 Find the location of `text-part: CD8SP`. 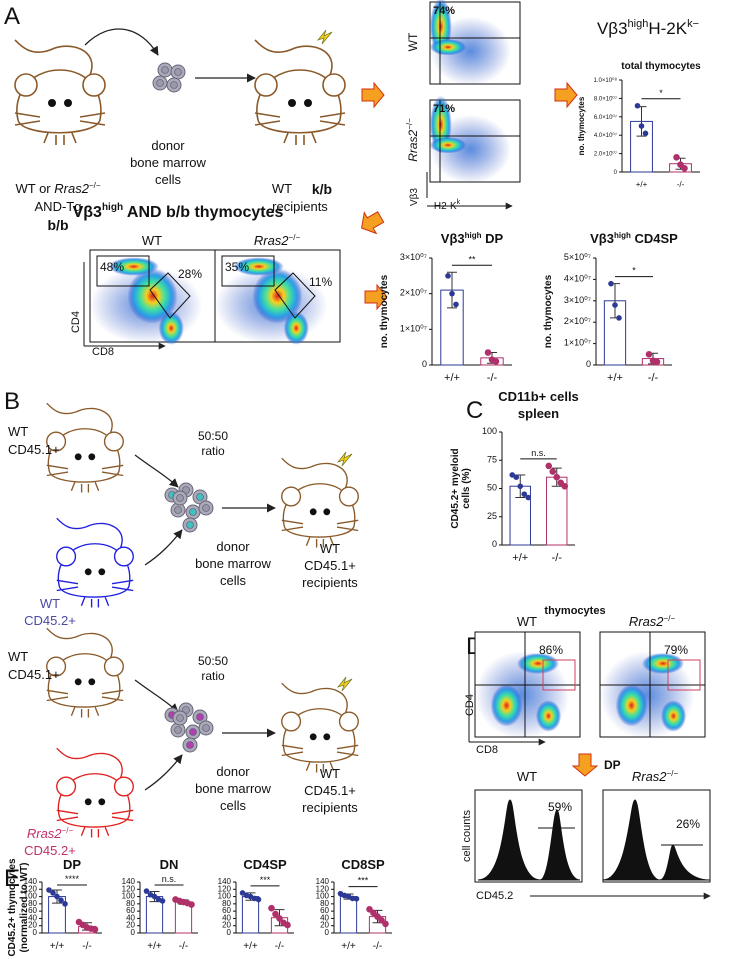

text-part: CD8SP is located at coordinates (363, 864).